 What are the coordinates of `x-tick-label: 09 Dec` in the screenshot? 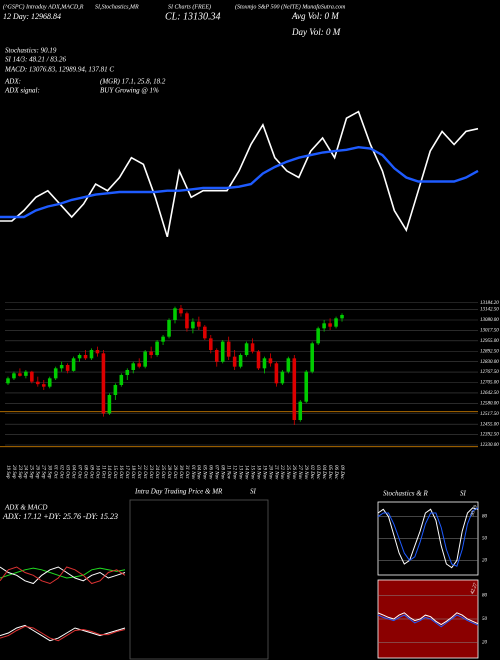 It's located at (341, 472).